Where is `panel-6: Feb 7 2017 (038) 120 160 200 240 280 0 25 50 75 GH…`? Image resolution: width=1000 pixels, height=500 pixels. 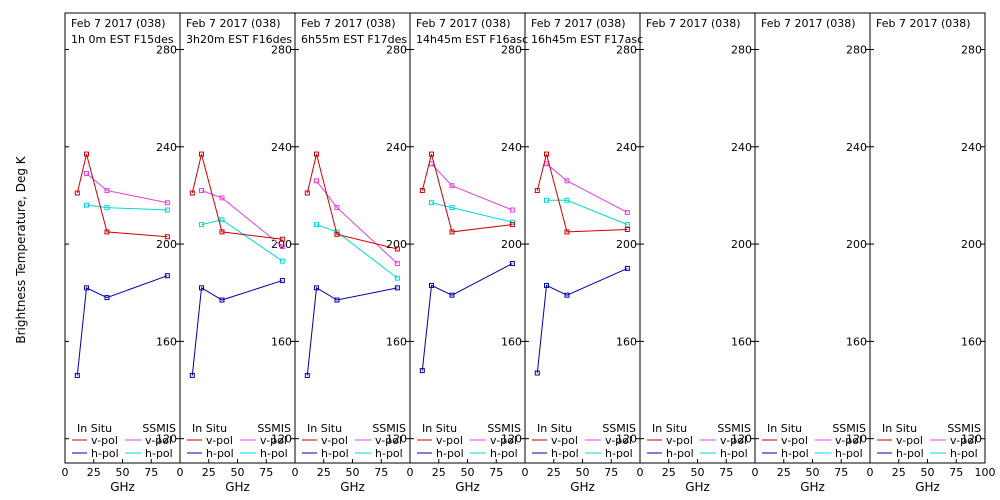 panel-6: Feb 7 2017 (038) 120 160 200 240 280 0 25 50 75 GH… is located at coordinates (696, 253).